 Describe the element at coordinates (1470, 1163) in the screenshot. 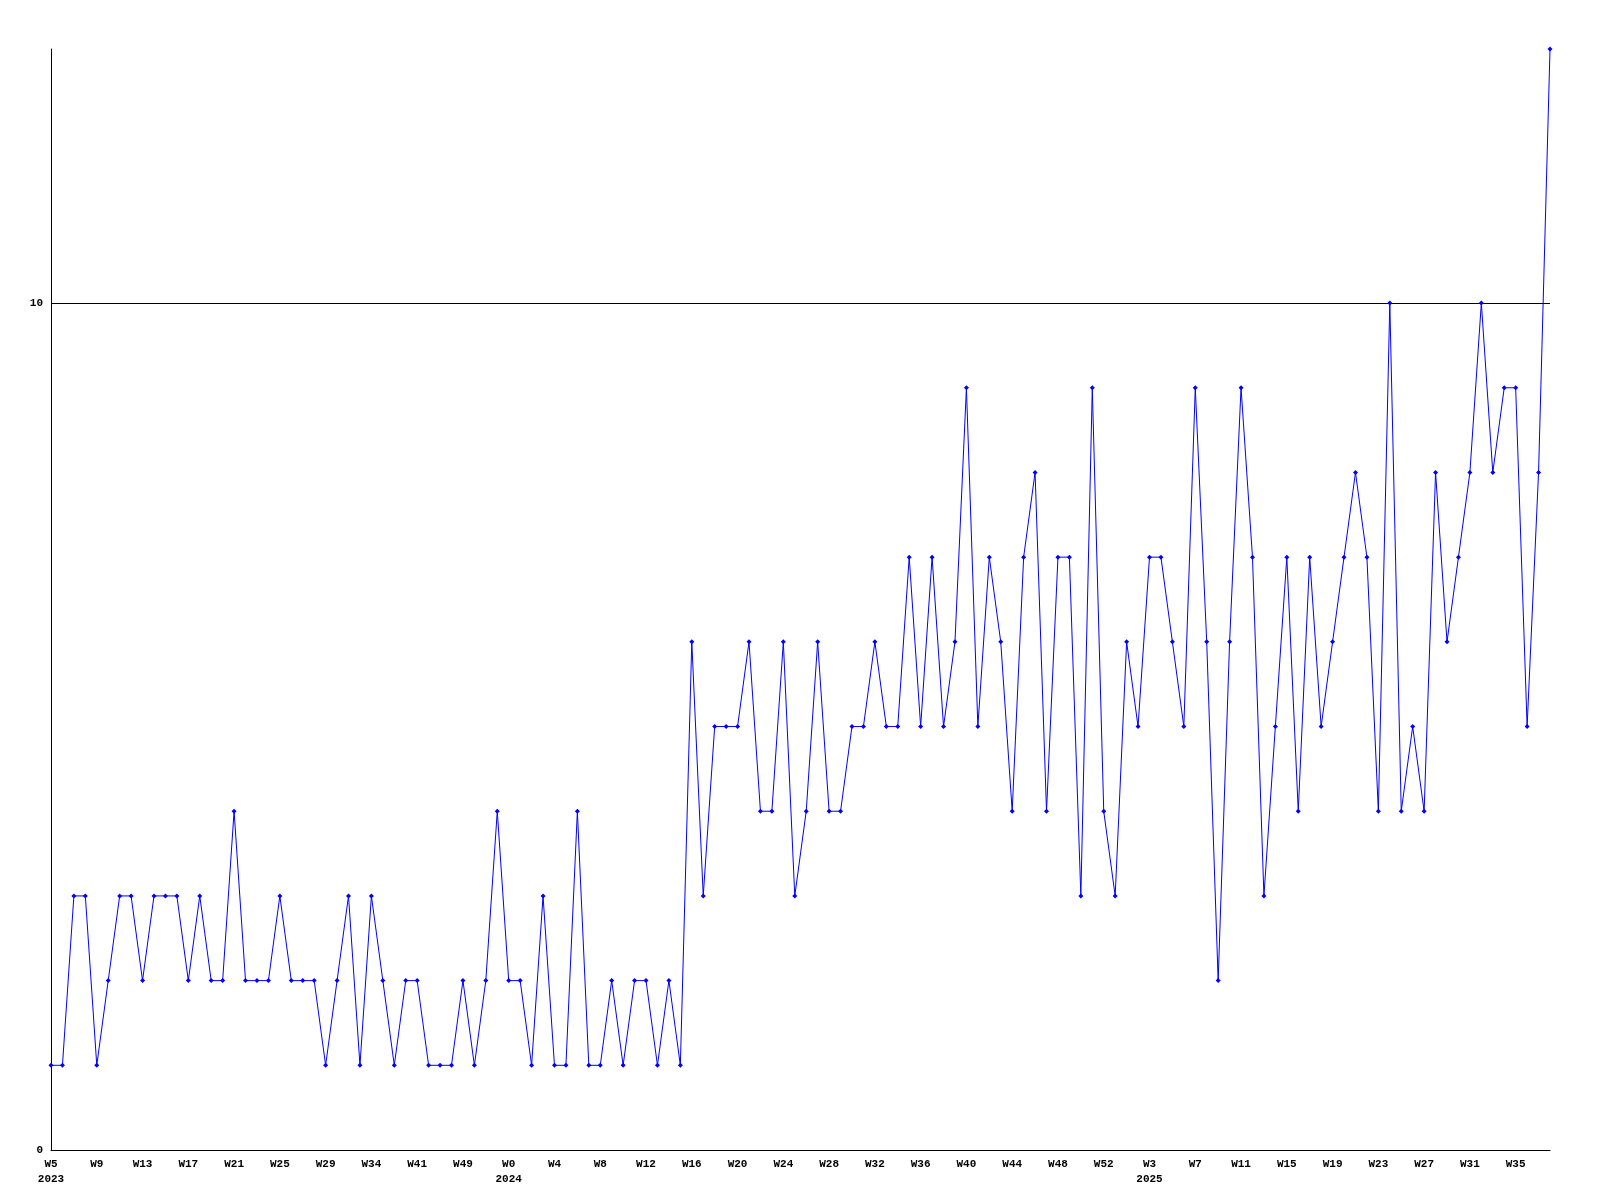

I see `x-tick-label: W31` at that location.